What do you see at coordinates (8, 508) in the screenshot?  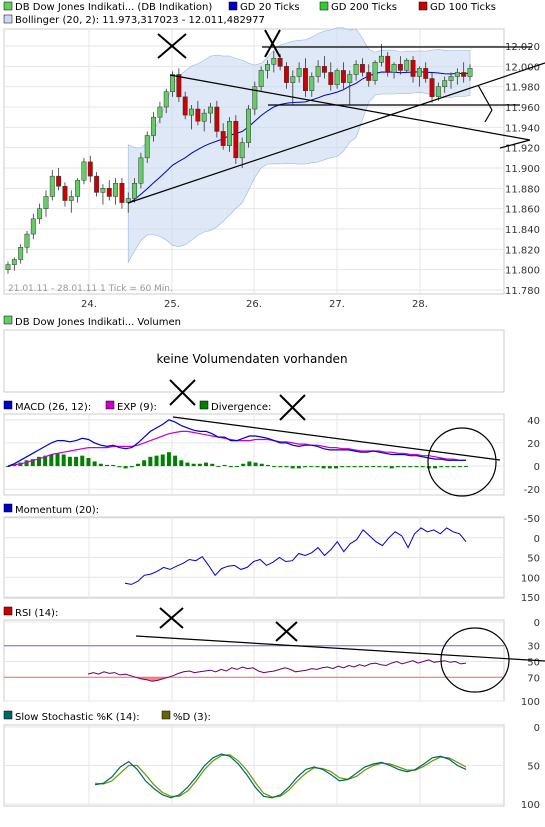 I see `momentum-swatch` at bounding box center [8, 508].